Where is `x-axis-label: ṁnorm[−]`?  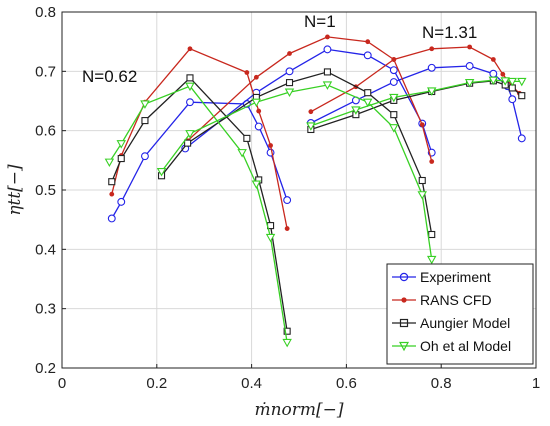 x-axis-label: ṁnorm[−] is located at coordinates (298, 410).